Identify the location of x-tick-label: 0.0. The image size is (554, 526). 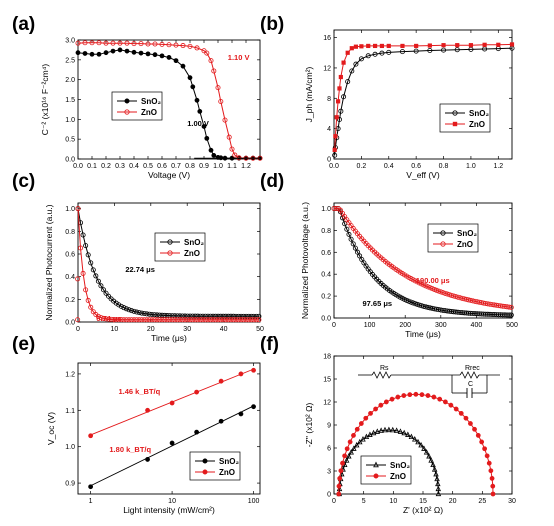
(78, 166).